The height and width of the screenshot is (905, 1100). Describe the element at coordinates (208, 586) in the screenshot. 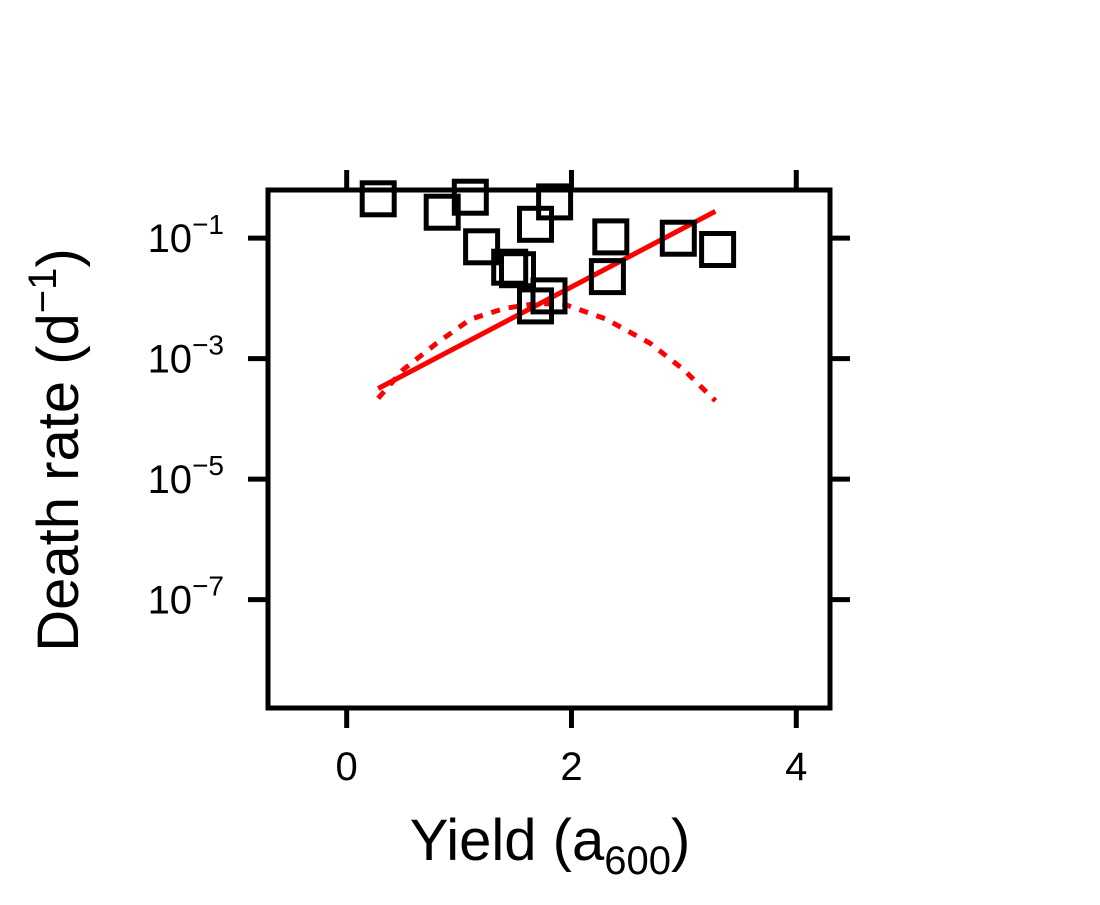

I see `y-tick-label-exponent: −7` at that location.